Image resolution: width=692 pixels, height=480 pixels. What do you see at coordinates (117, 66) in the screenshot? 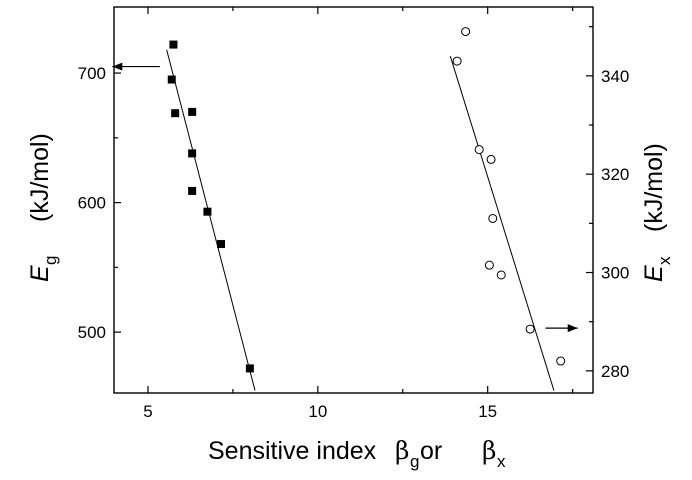
I see `arrow-head-left` at bounding box center [117, 66].